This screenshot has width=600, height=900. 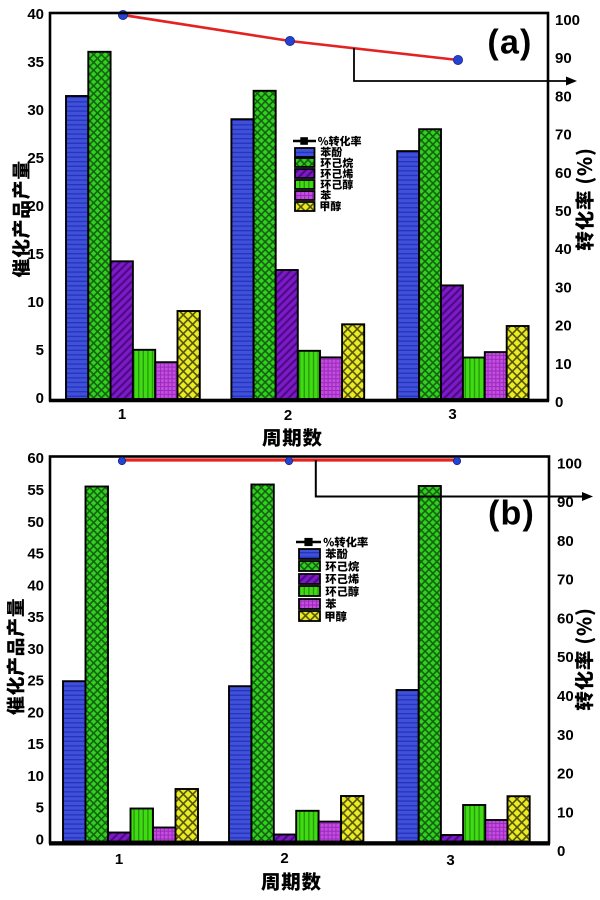 I want to click on svg-text: (b), so click(x=511, y=514).